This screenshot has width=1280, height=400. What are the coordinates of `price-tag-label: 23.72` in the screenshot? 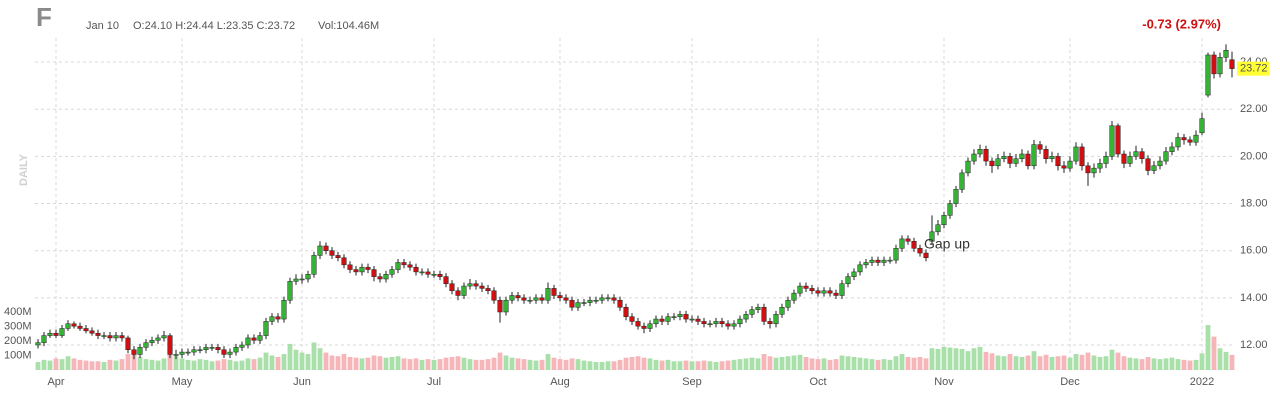 It's located at (1254, 69).